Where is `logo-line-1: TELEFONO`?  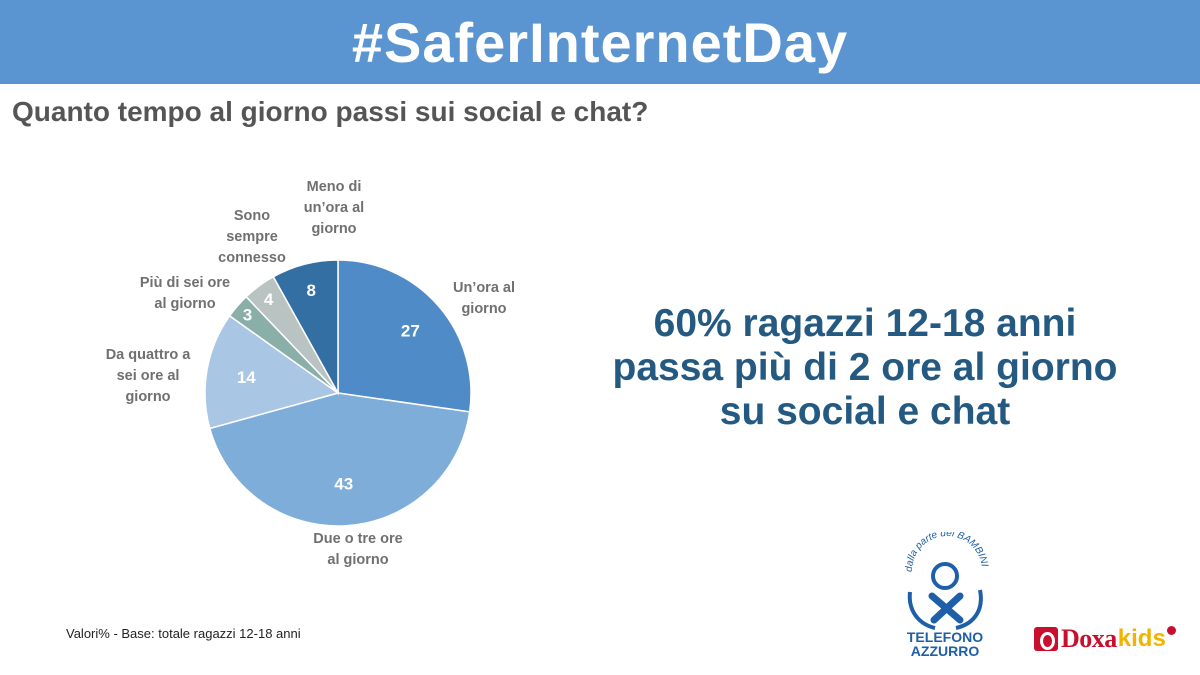 logo-line-1: TELEFONO is located at coordinates (945, 637).